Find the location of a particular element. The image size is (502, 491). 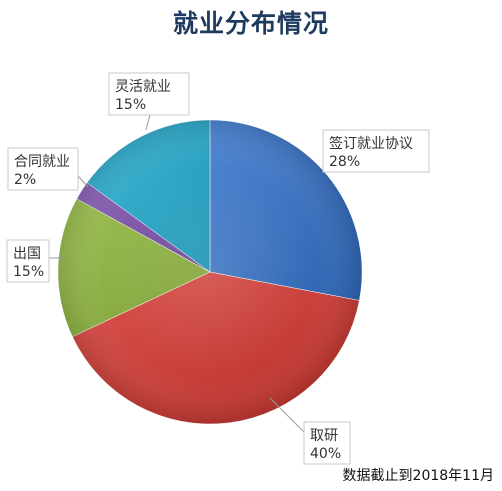

chart-title: 就业分布情况 is located at coordinates (250, 23).